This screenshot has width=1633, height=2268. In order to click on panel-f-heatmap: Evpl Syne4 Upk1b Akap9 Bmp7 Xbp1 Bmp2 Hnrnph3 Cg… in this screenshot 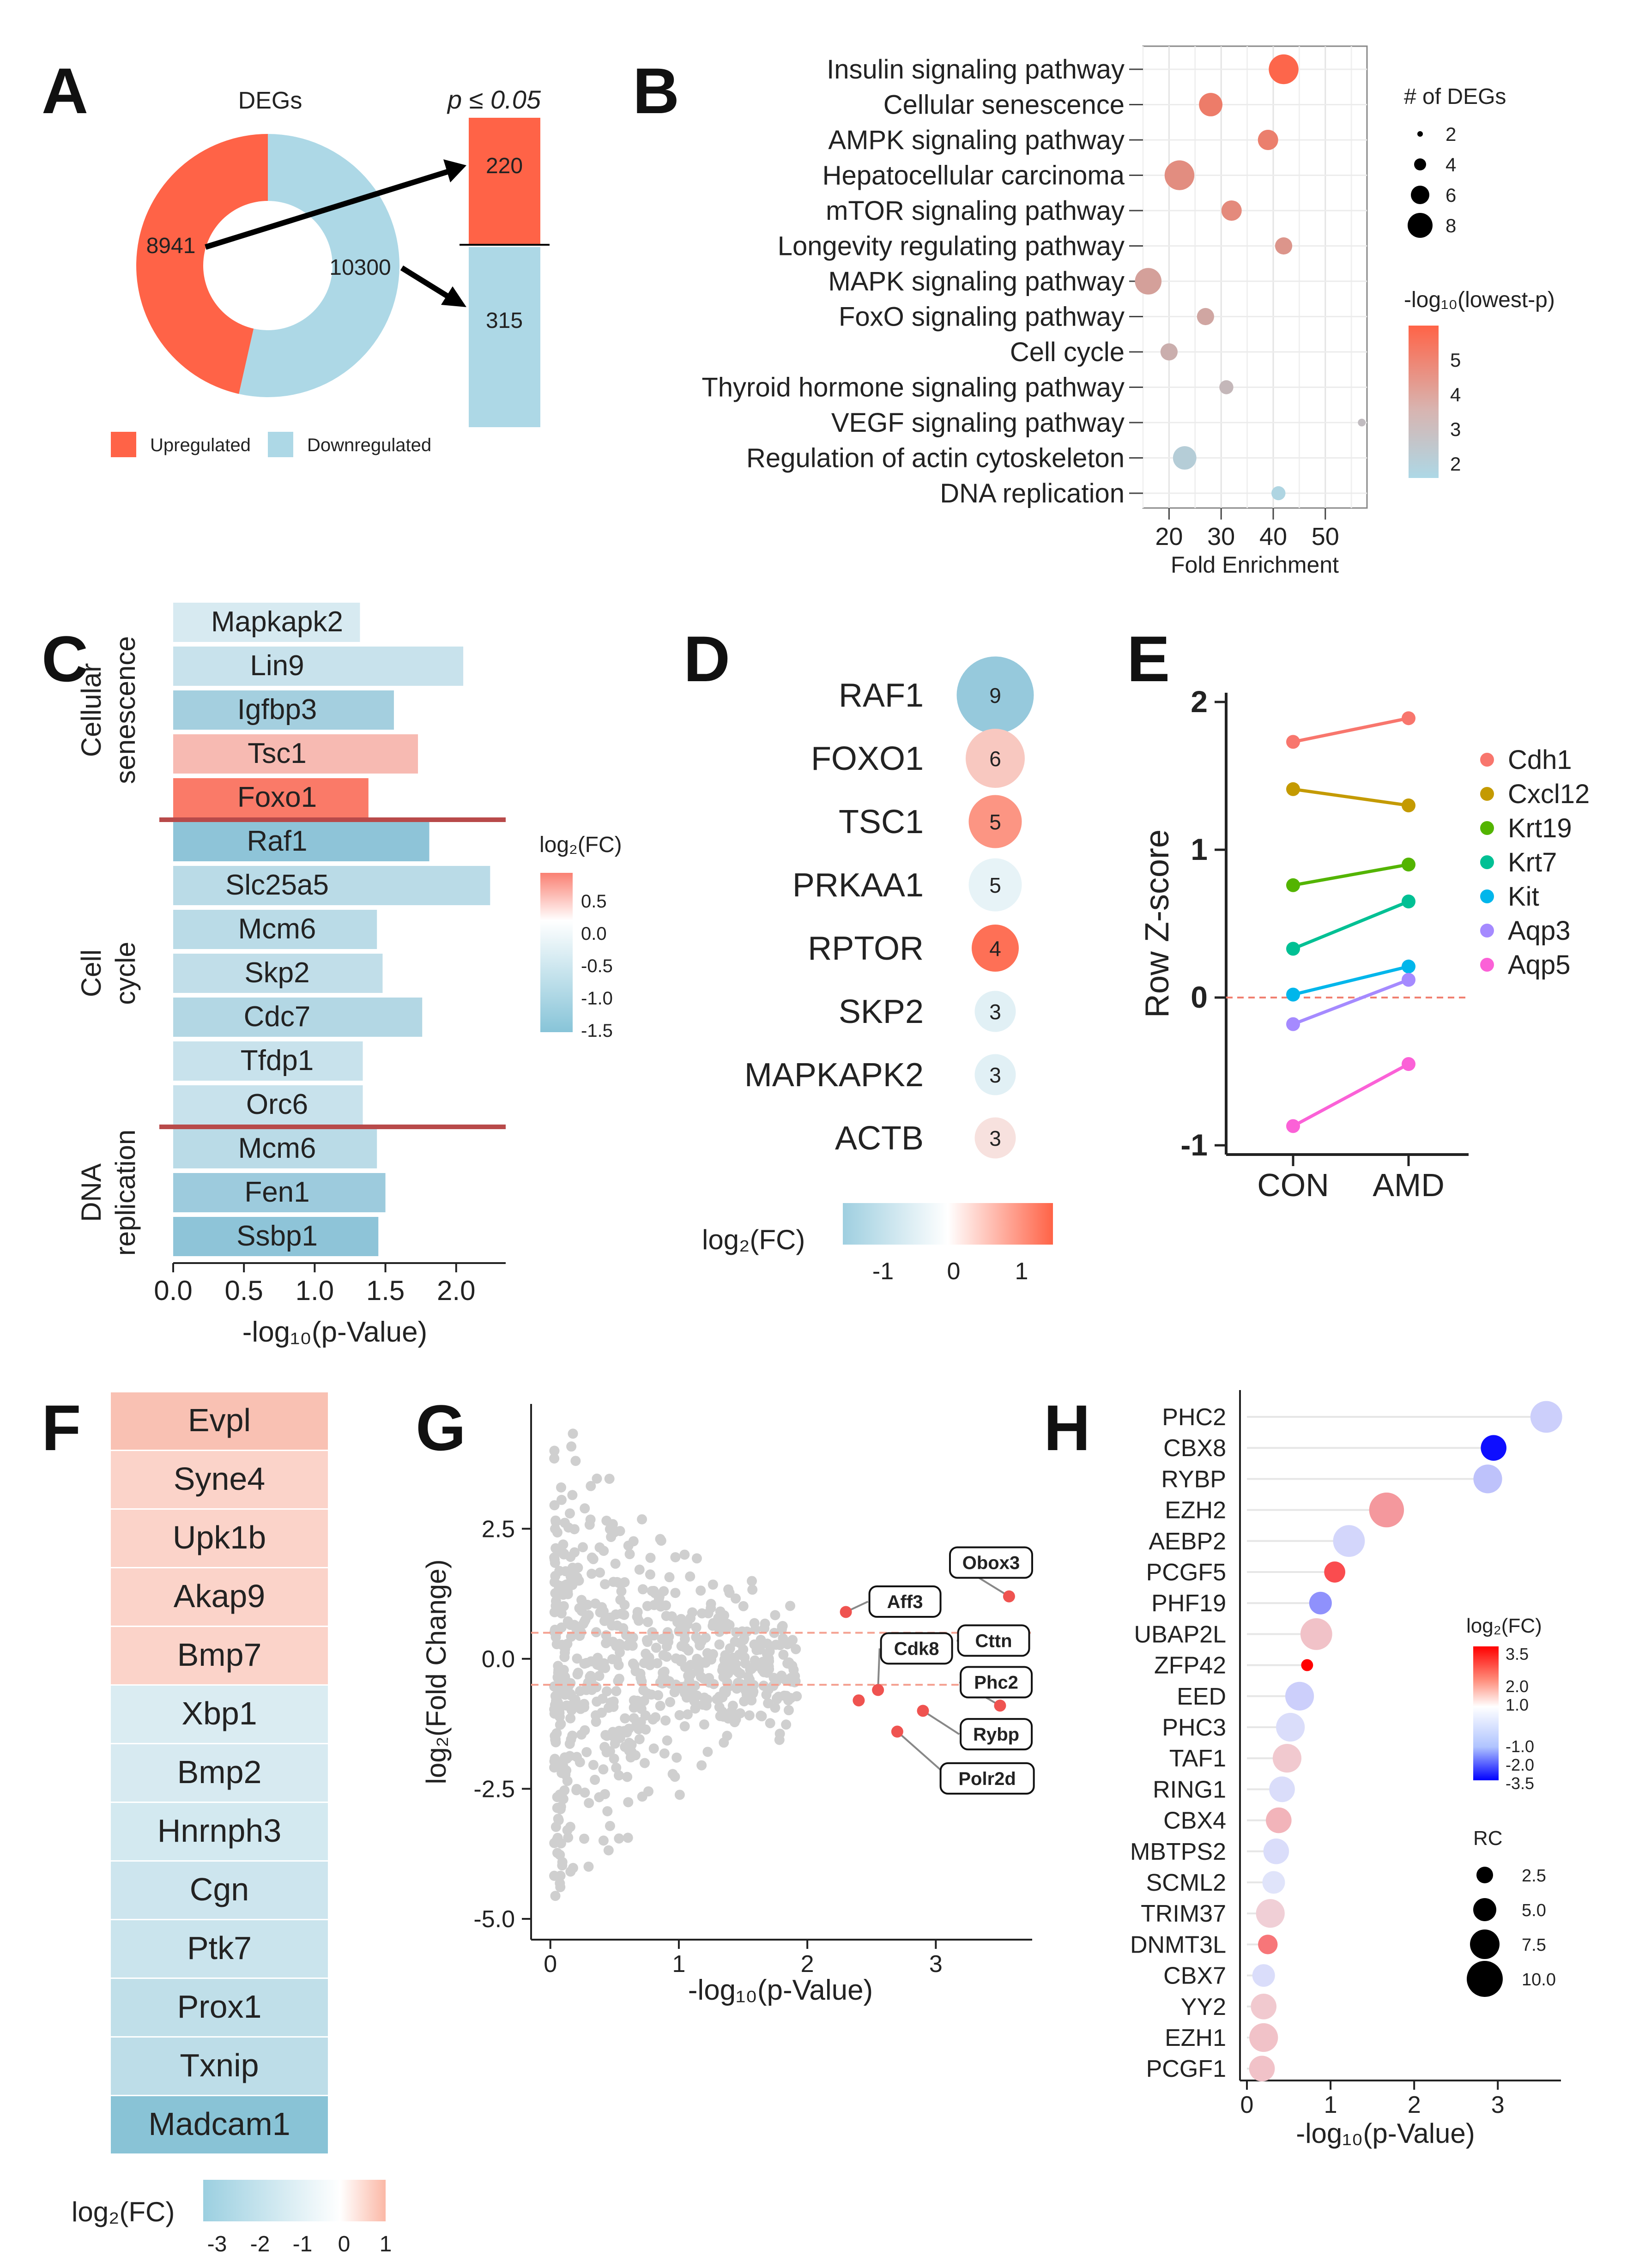, I will do `click(219, 1772)`.